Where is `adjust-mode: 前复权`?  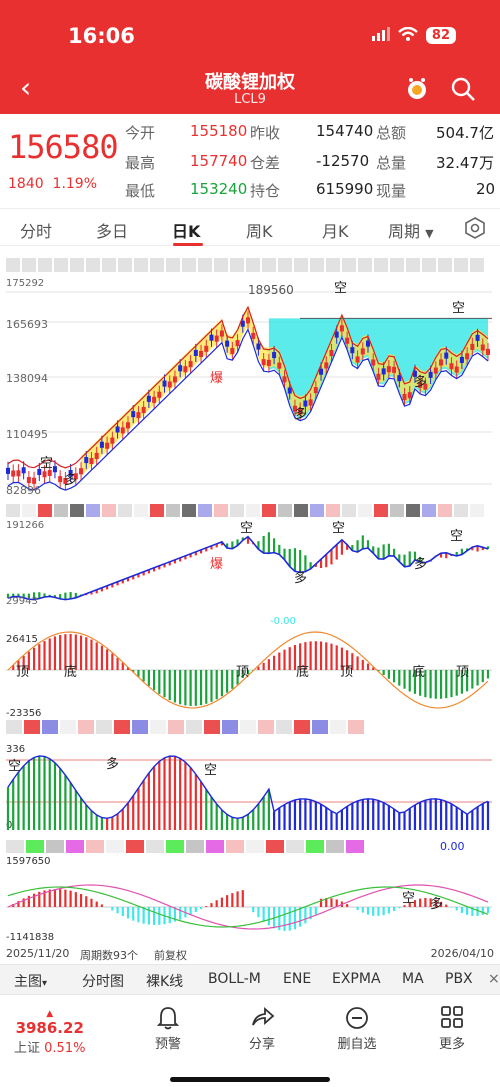
adjust-mode: 前复权 is located at coordinates (170, 955).